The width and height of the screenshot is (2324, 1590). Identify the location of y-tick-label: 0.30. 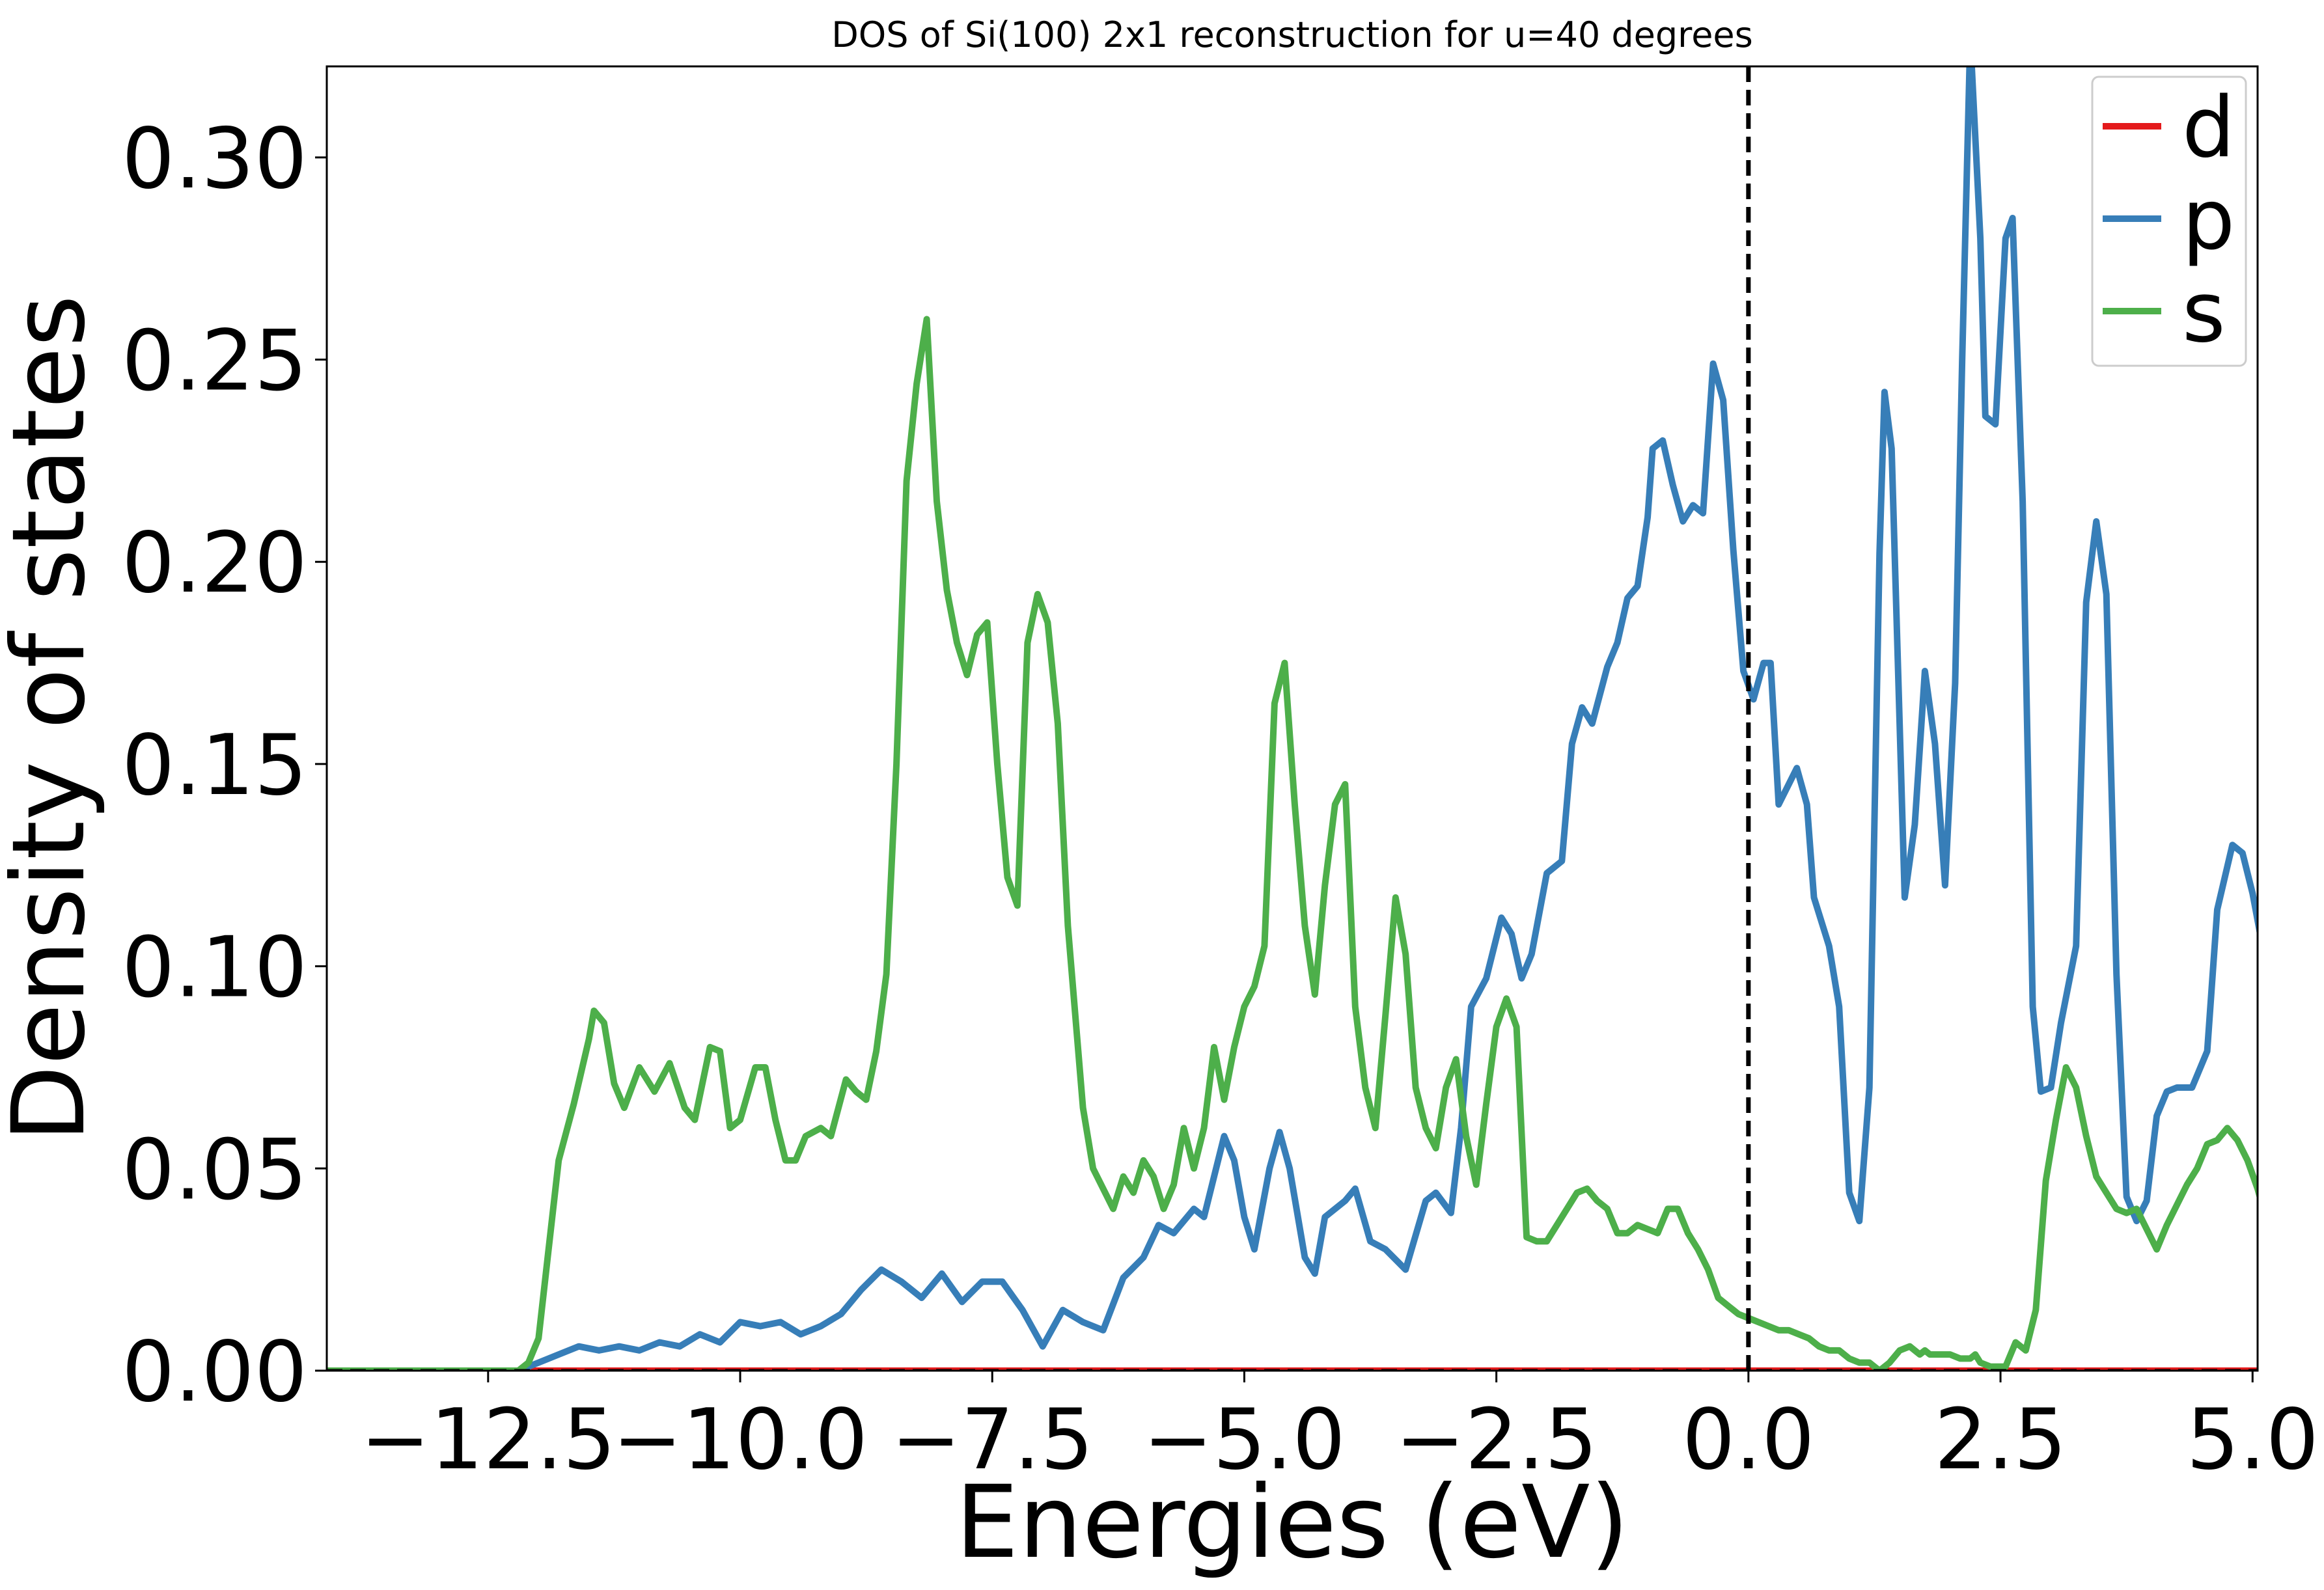
(214, 159).